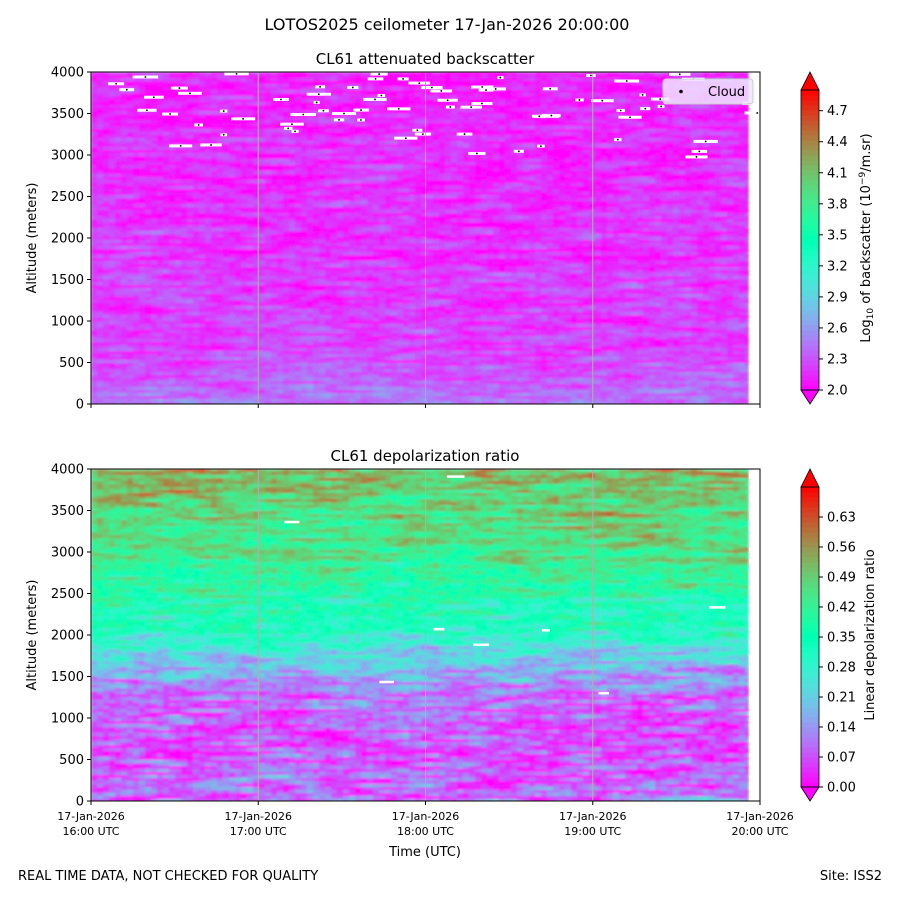 Image resolution: width=900 pixels, height=900 pixels. Describe the element at coordinates (810, 240) in the screenshot. I see `colorbar-frame` at that location.